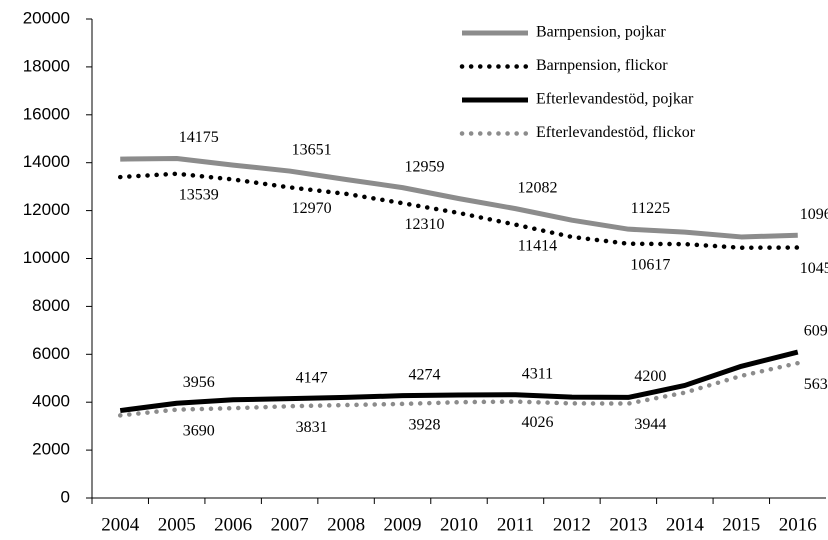 The width and height of the screenshot is (828, 540). Describe the element at coordinates (312, 150) in the screenshot. I see `data-label: 13651` at that location.